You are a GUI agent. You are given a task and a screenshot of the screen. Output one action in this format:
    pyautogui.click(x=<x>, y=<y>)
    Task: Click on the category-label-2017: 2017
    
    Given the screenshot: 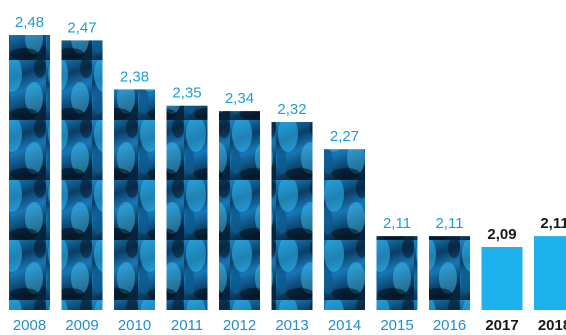 What is the action you would take?
    pyautogui.click(x=501, y=325)
    